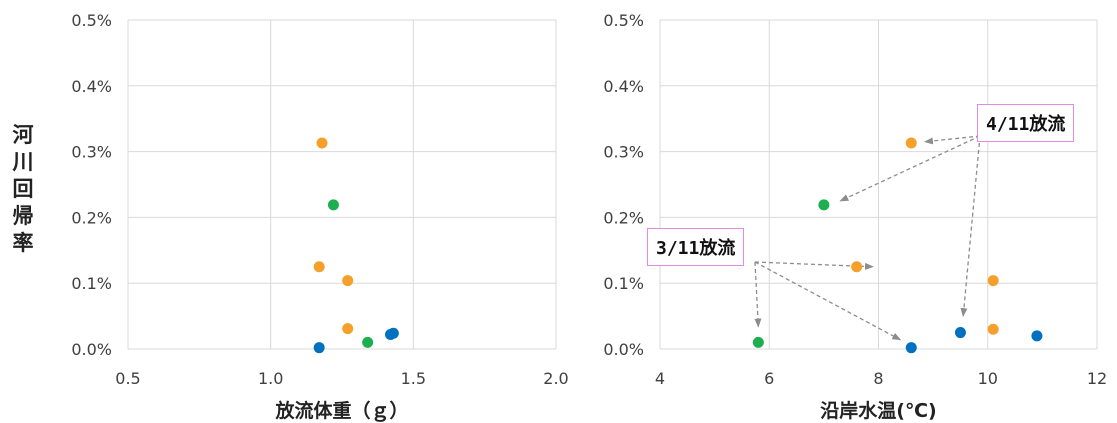  What do you see at coordinates (342, 411) in the screenshot?
I see `x-axis-label-weight: 放流体重（ｇ）` at bounding box center [342, 411].